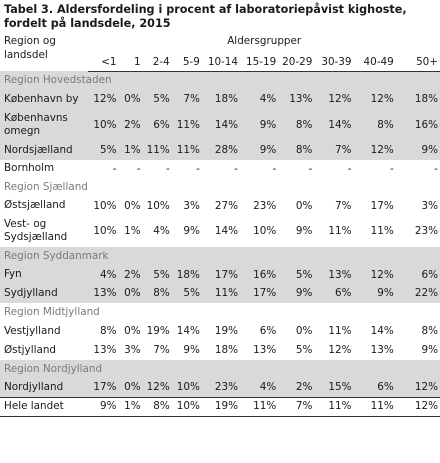  Describe the element at coordinates (221, 150) in the screenshot. I see `percent-cell: 28%` at that location.